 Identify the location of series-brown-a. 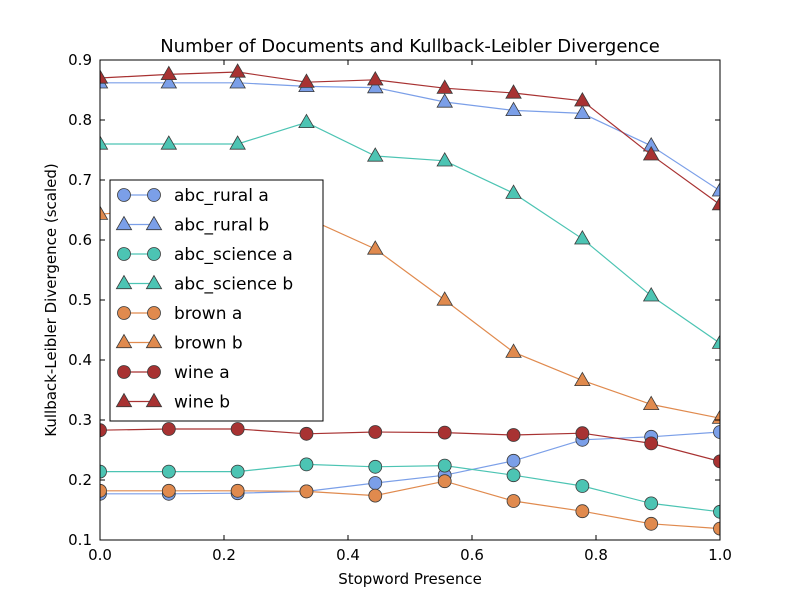
(410, 505).